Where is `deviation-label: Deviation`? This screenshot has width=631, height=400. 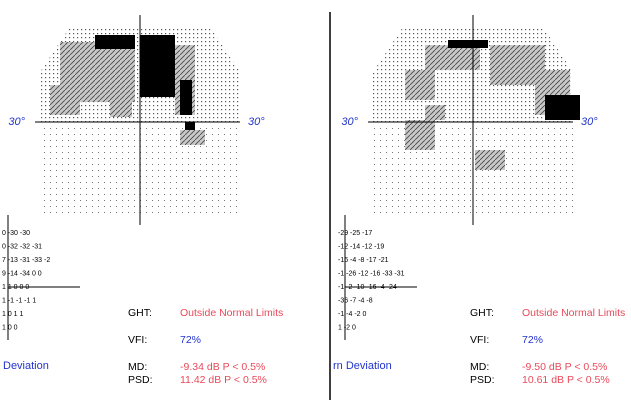 deviation-label: Deviation is located at coordinates (26, 366).